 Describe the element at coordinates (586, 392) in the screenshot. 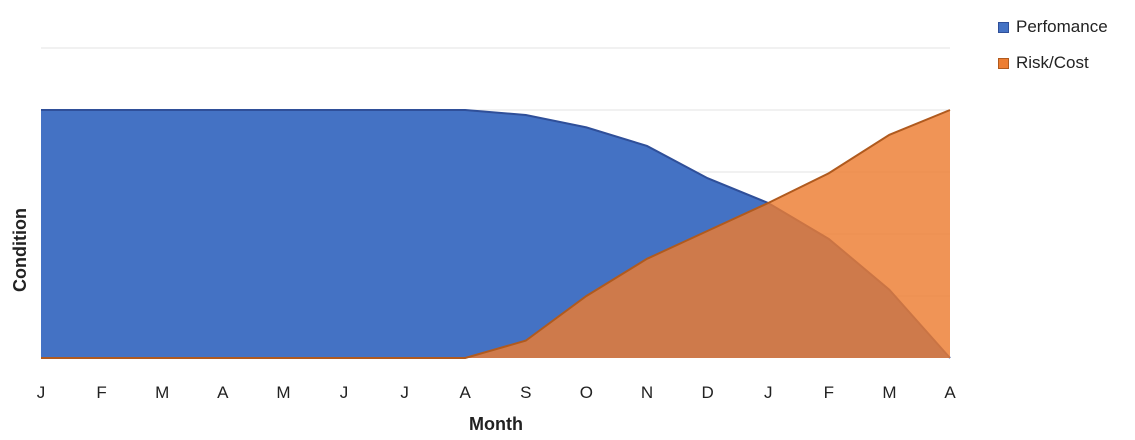

I see `x-tick-label: O` at that location.